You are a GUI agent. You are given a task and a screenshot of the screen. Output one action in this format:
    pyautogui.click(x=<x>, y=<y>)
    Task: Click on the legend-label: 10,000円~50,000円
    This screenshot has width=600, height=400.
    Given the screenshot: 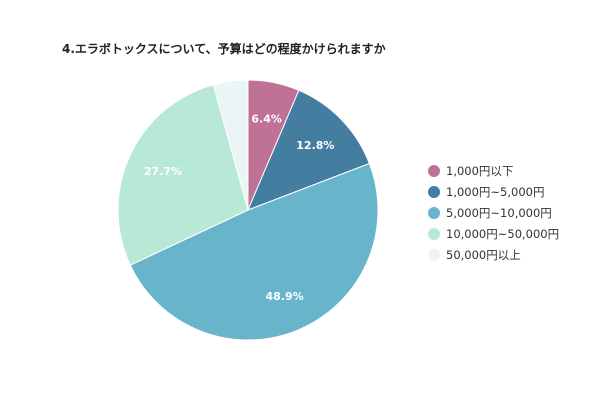 What is the action you would take?
    pyautogui.click(x=503, y=233)
    